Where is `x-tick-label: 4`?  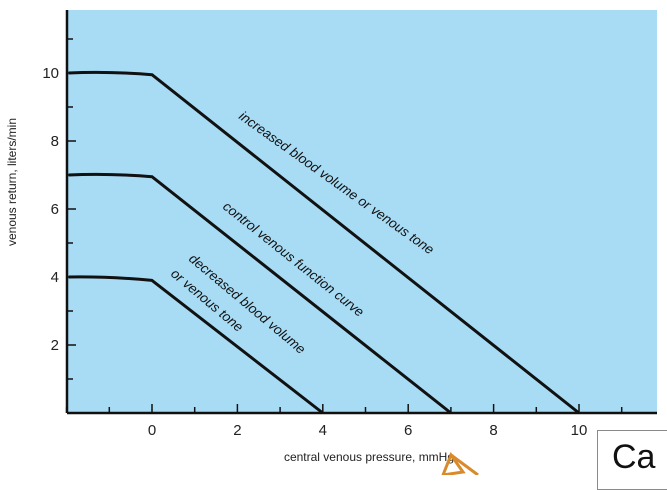 x-tick-label: 4 is located at coordinates (323, 430).